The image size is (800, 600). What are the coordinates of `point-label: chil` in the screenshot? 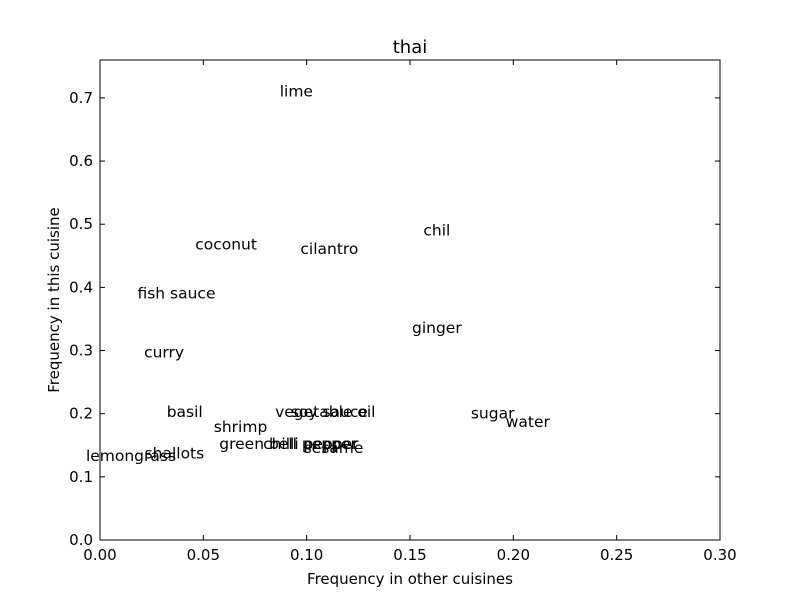 It's located at (436, 231).